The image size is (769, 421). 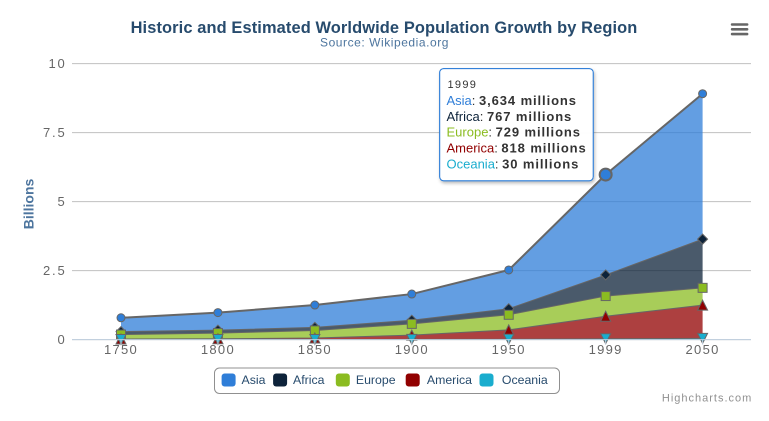 I want to click on svg-text: America, so click(x=449, y=380).